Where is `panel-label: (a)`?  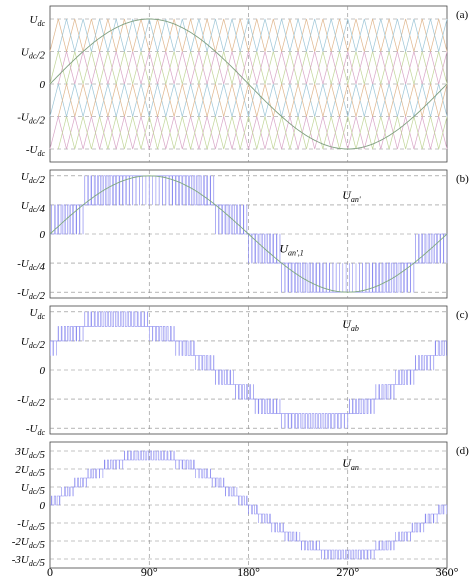
panel-label: (a) is located at coordinates (462, 15).